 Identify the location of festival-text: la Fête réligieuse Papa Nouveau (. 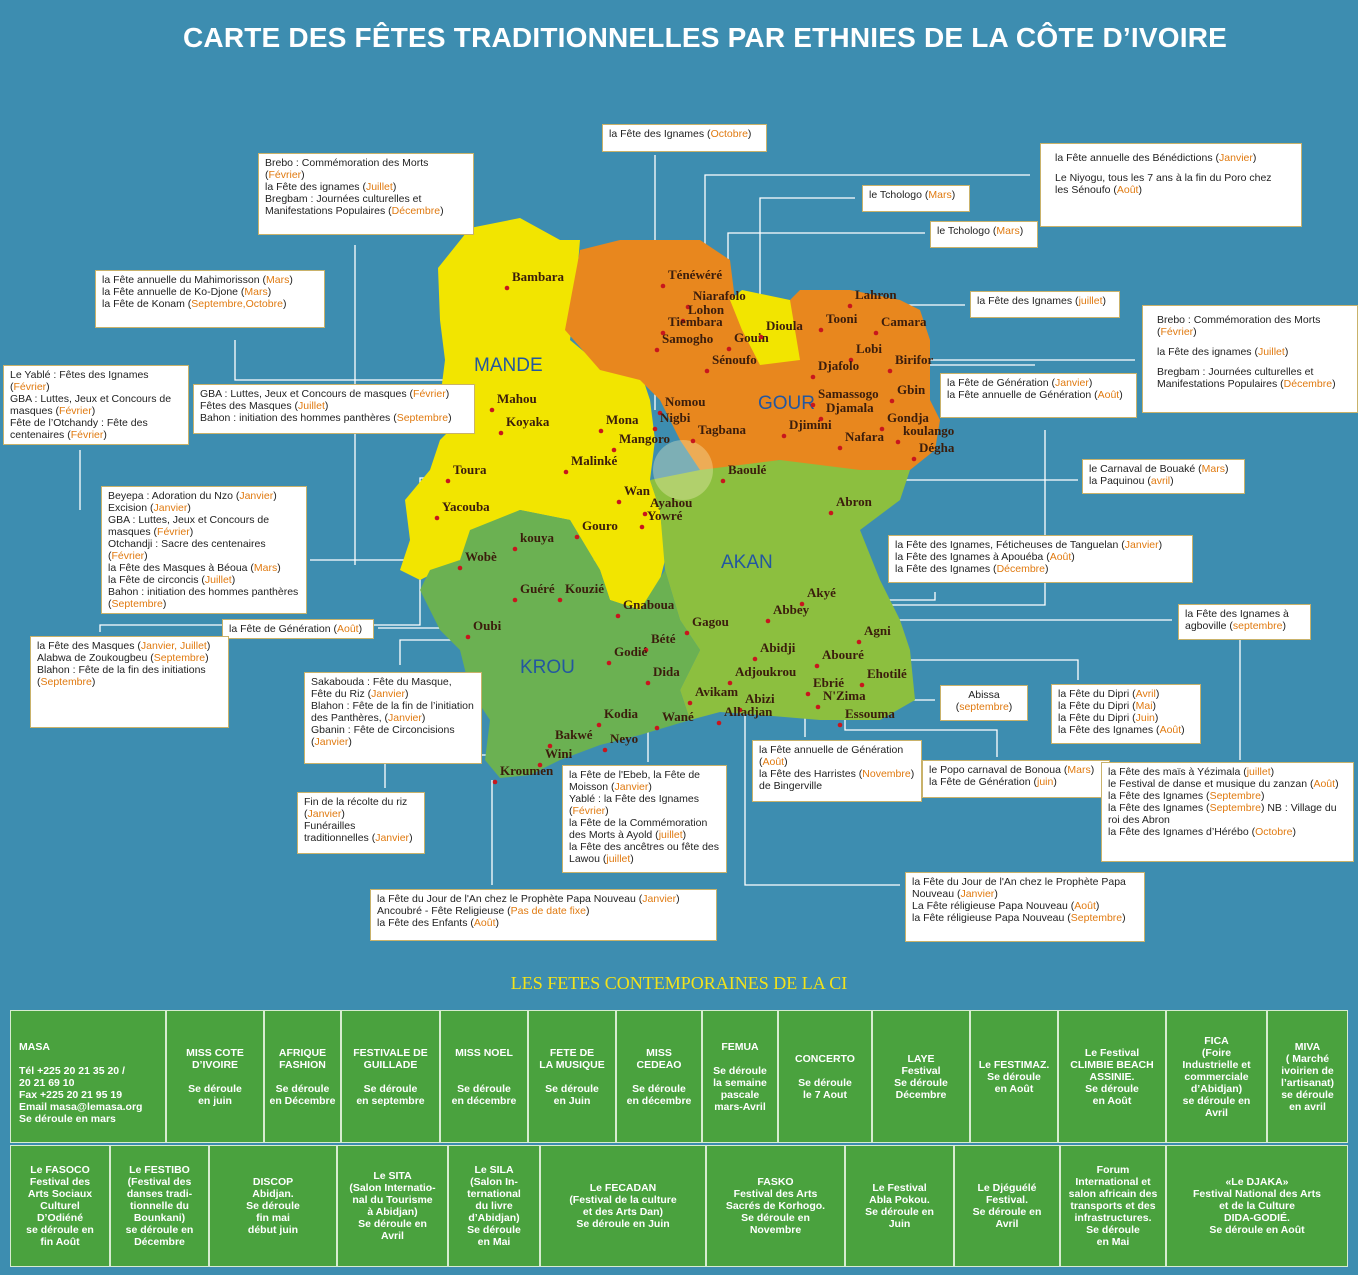
(991, 918).